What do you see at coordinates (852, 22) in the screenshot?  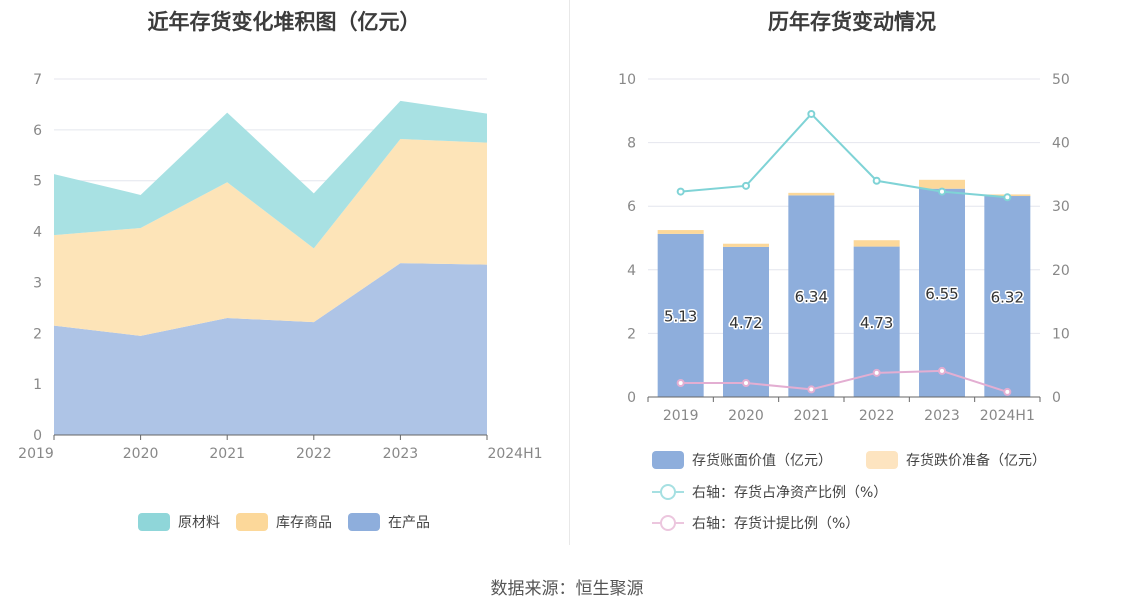 I see `right-chart-title: 历年存货变动情况` at bounding box center [852, 22].